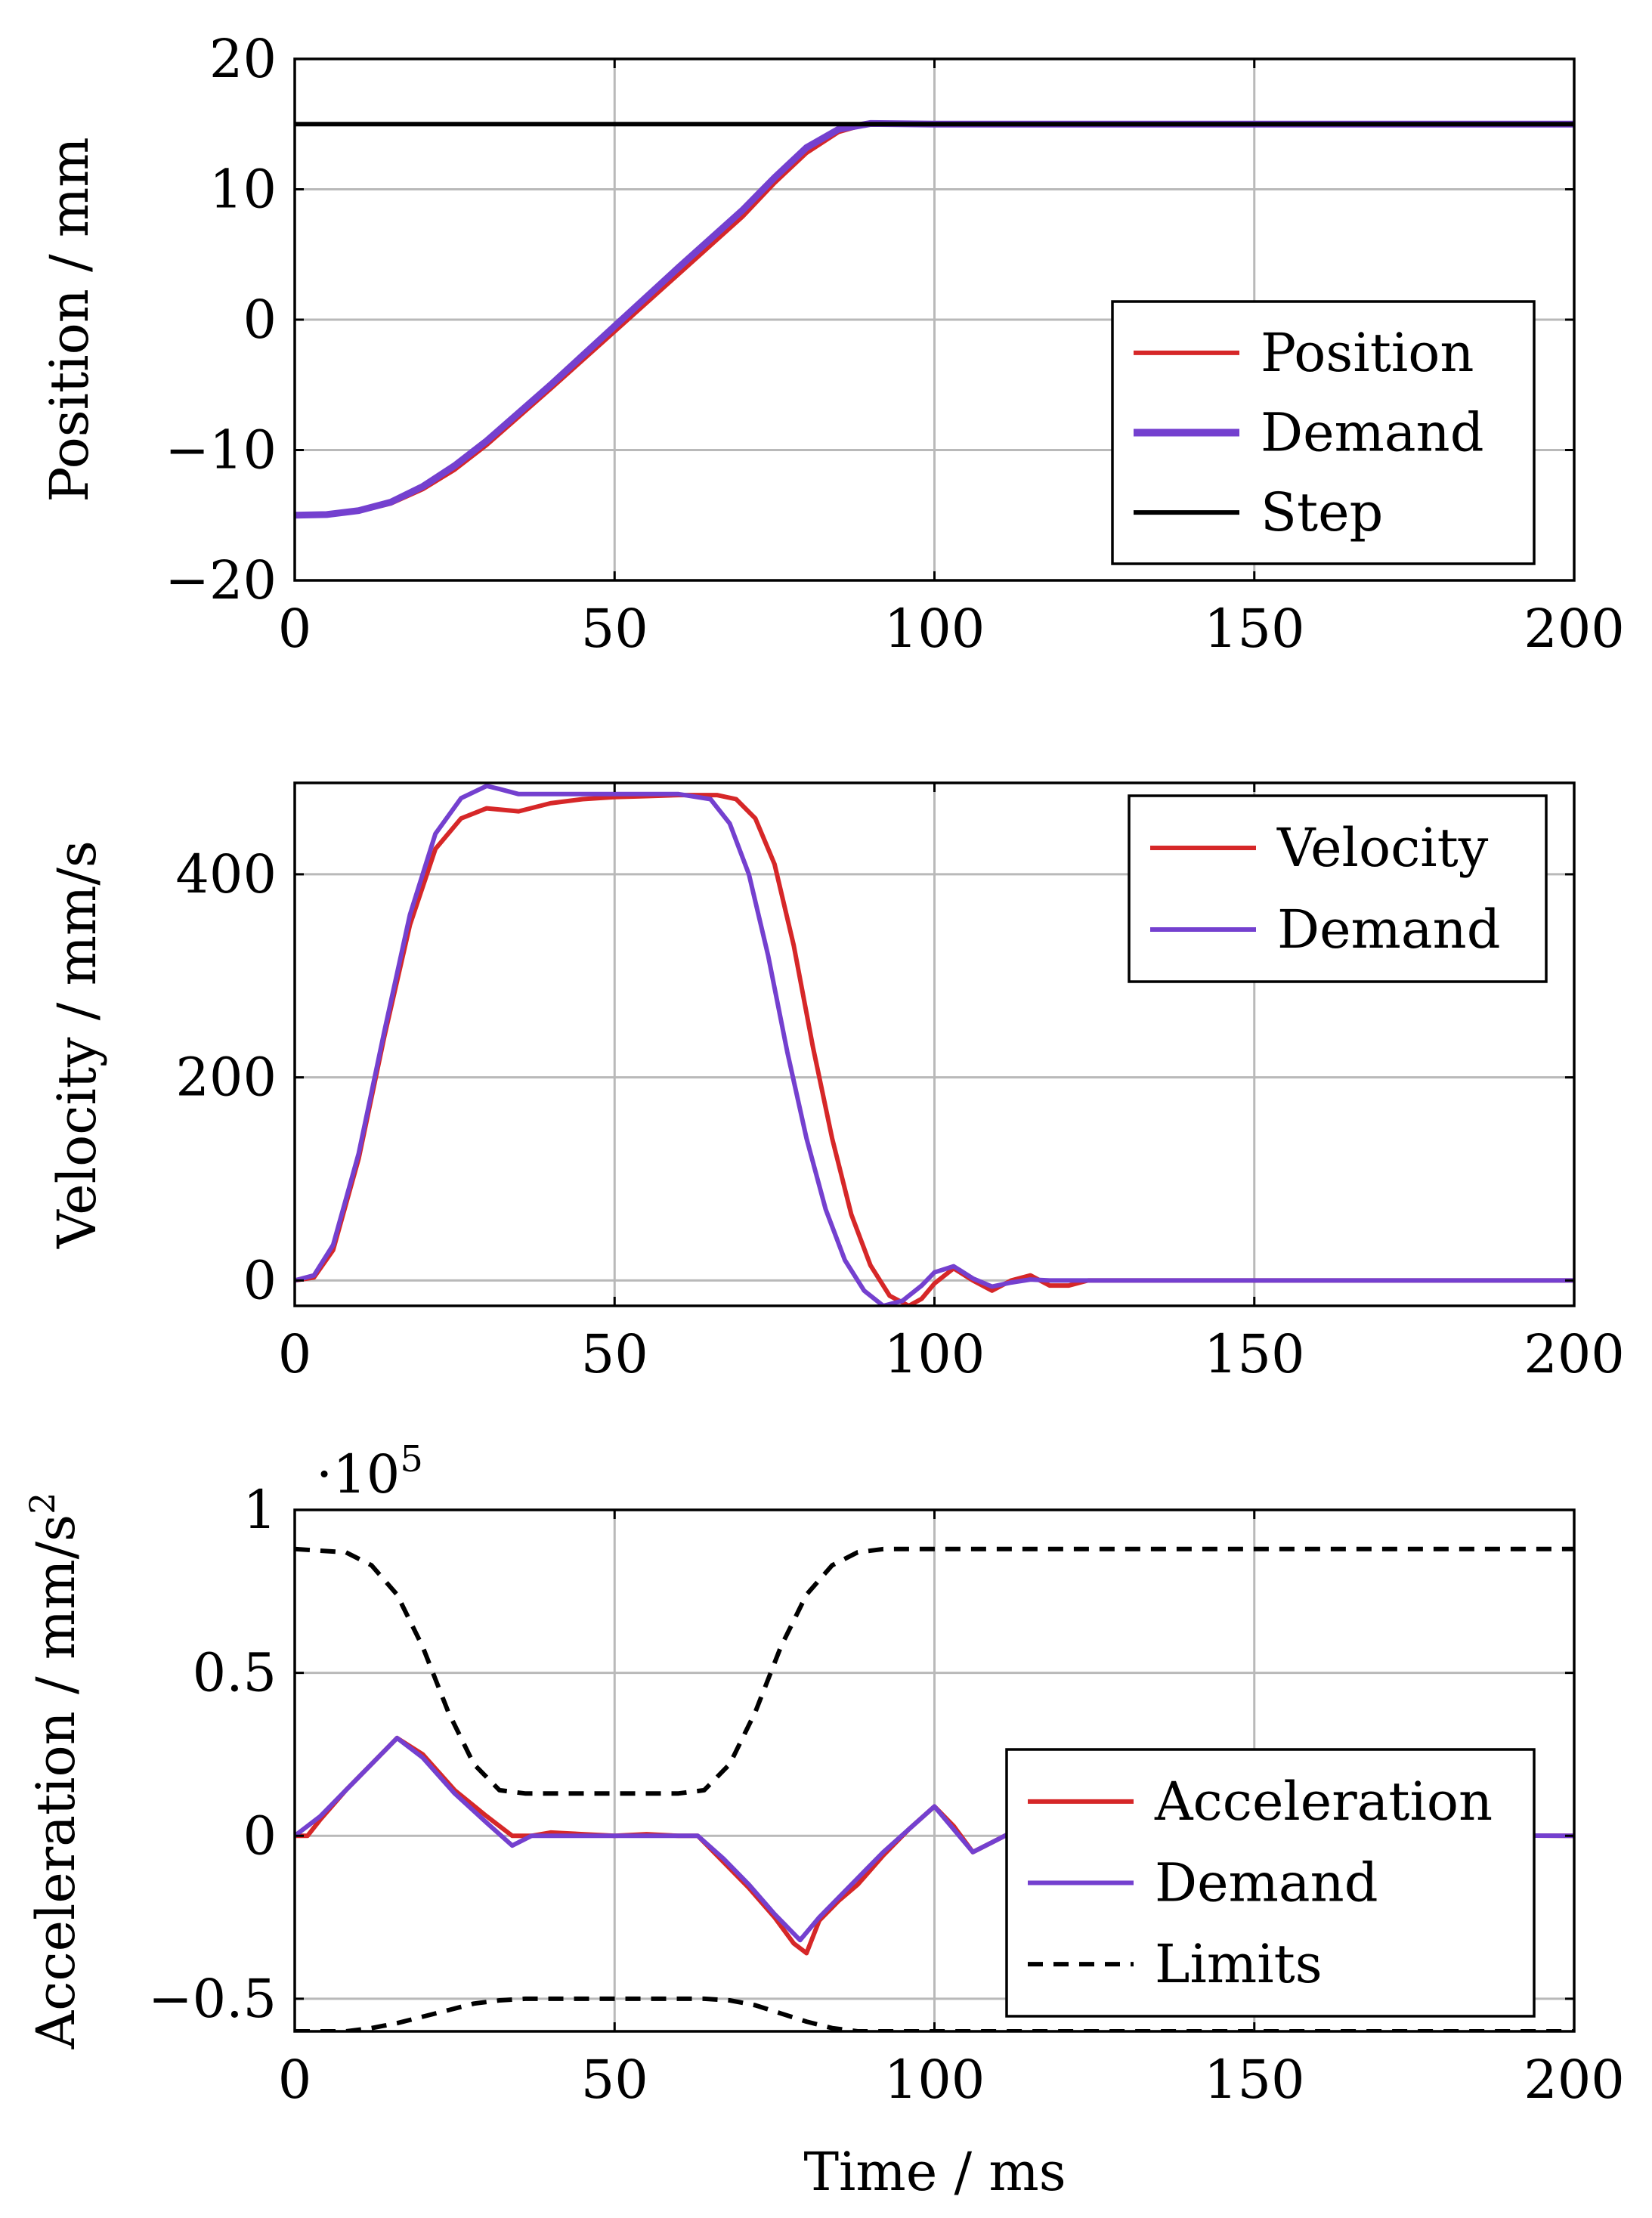  What do you see at coordinates (212, 1999) in the screenshot?
I see `y-tick-label: −0.5` at bounding box center [212, 1999].